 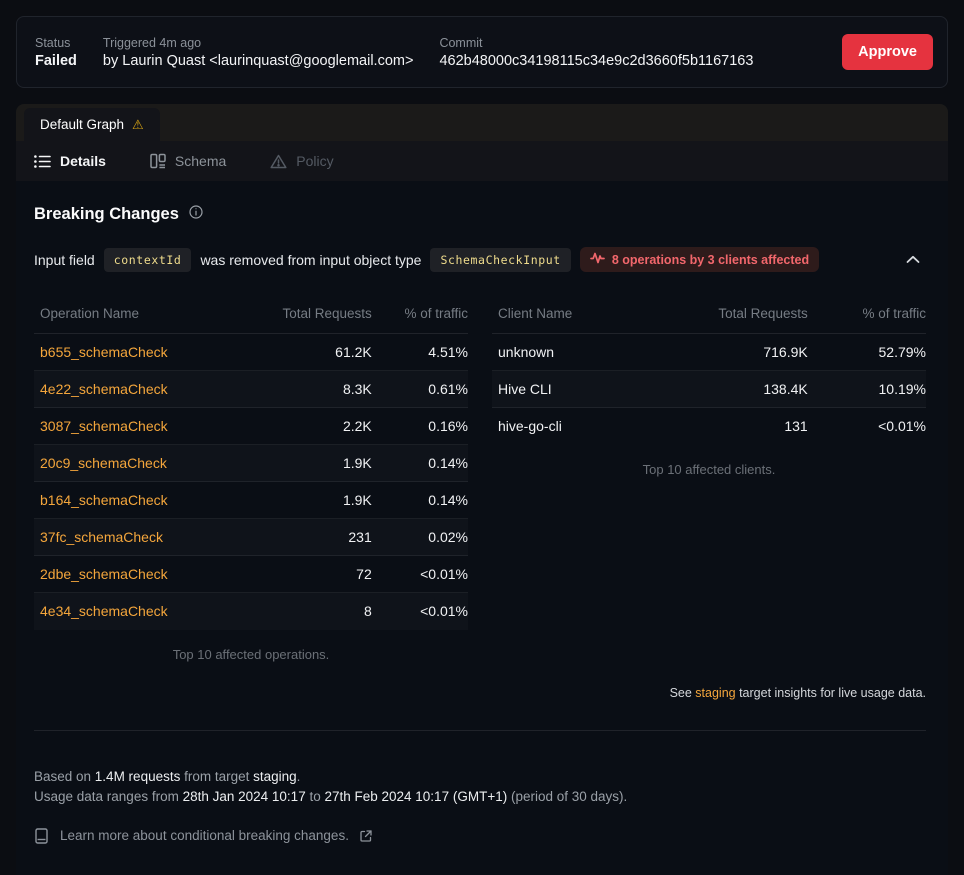 I want to click on usage-summary-middle: from target, so click(x=217, y=776).